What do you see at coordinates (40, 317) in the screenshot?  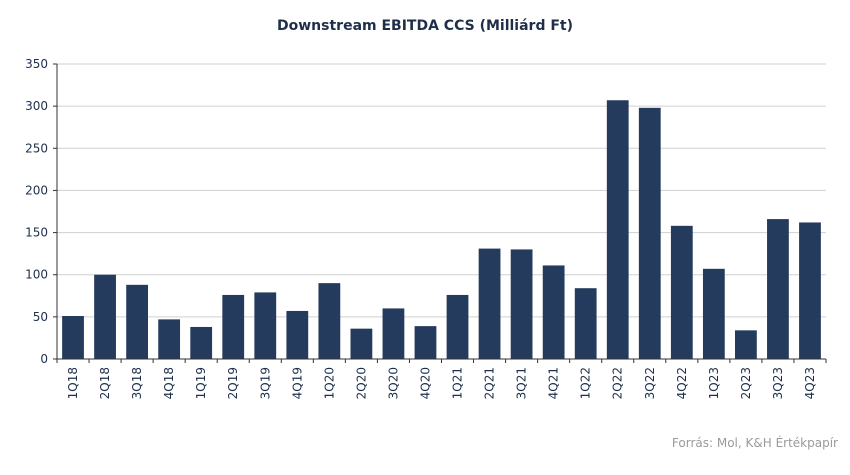 I see `y-tick-label: 50` at bounding box center [40, 317].